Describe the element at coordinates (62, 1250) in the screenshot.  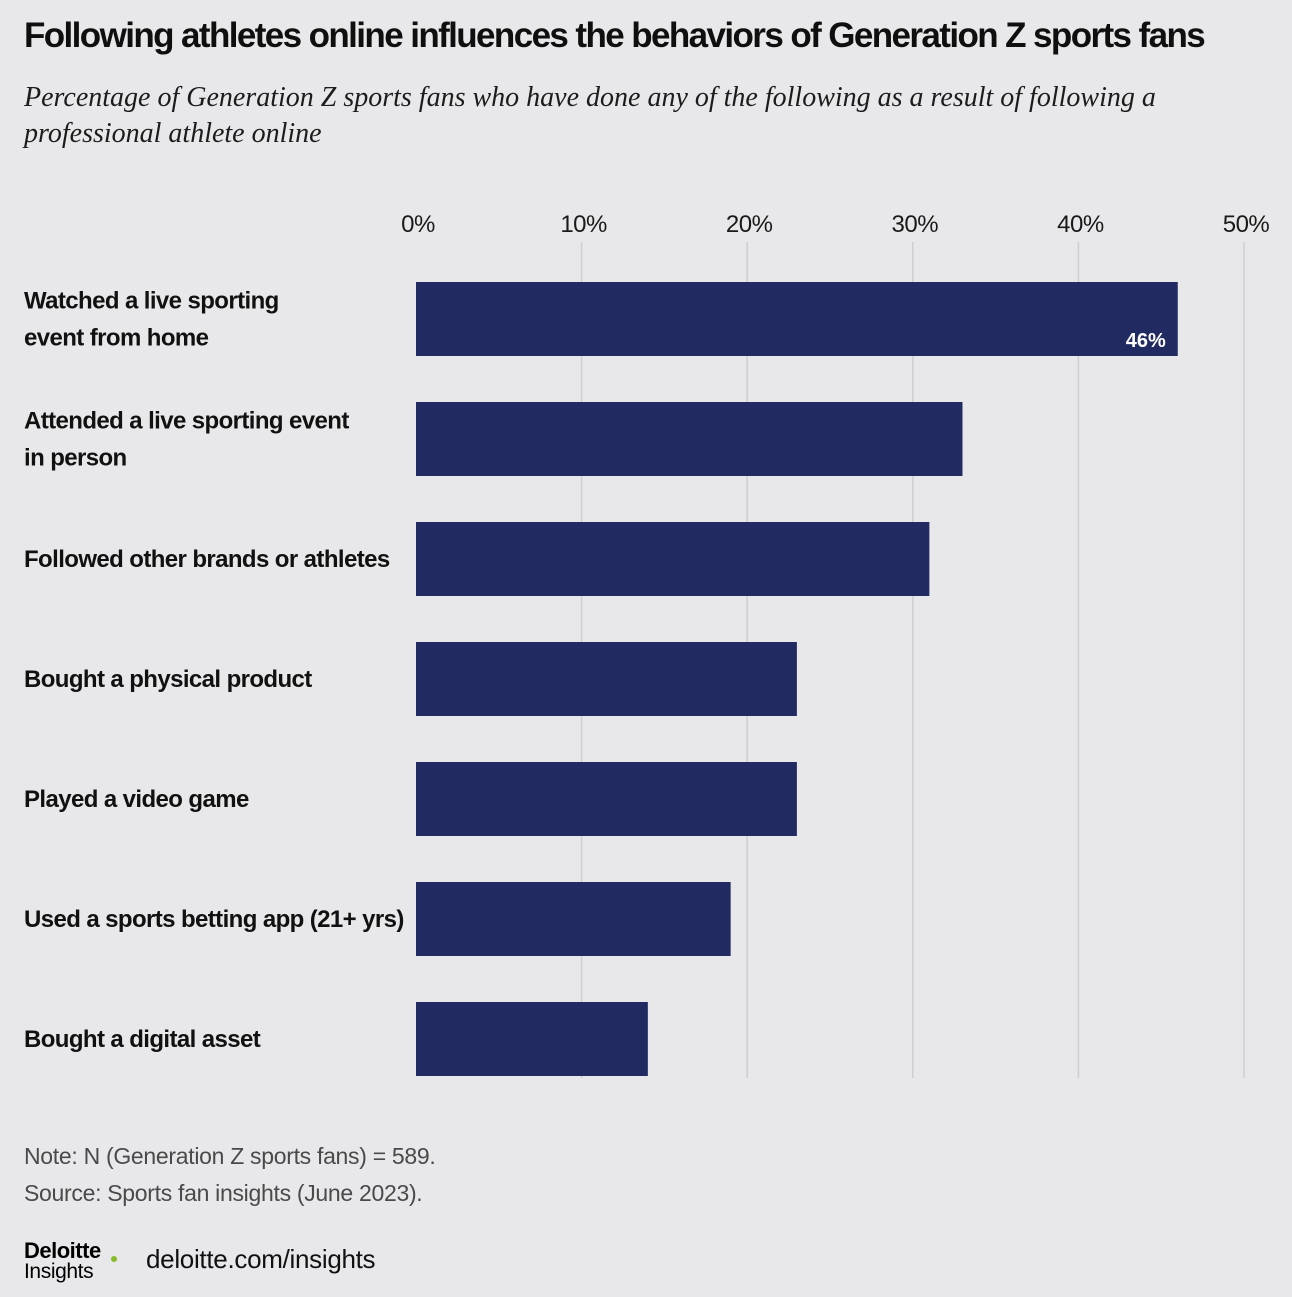
I see `logo-wordmark: Deloitte` at that location.